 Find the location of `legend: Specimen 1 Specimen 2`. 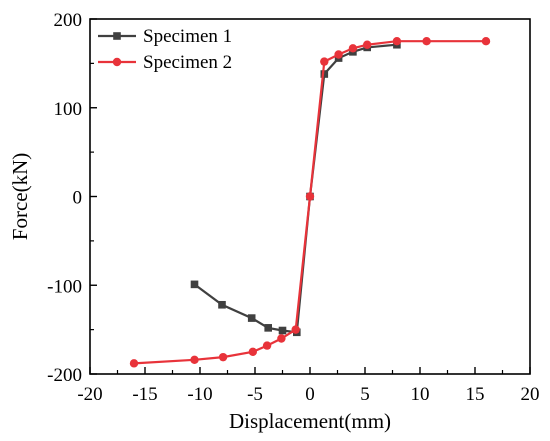

legend: Specimen 1 Specimen 2 is located at coordinates (165, 49).